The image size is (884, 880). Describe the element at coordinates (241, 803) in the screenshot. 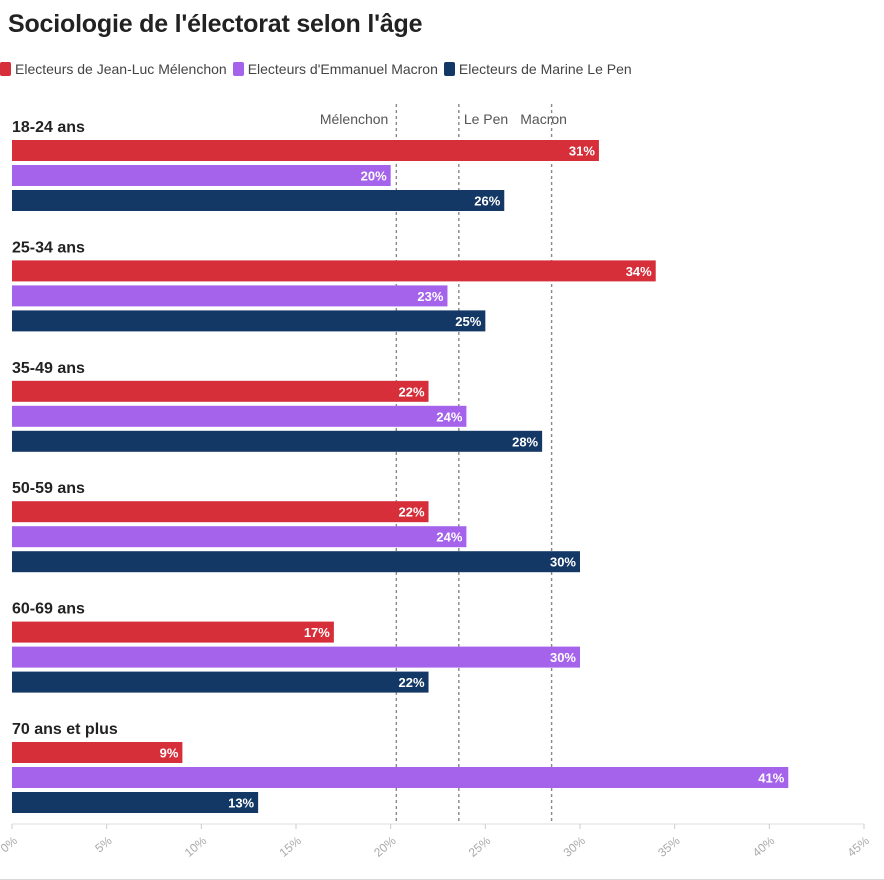

I see `data-label: 13%` at that location.